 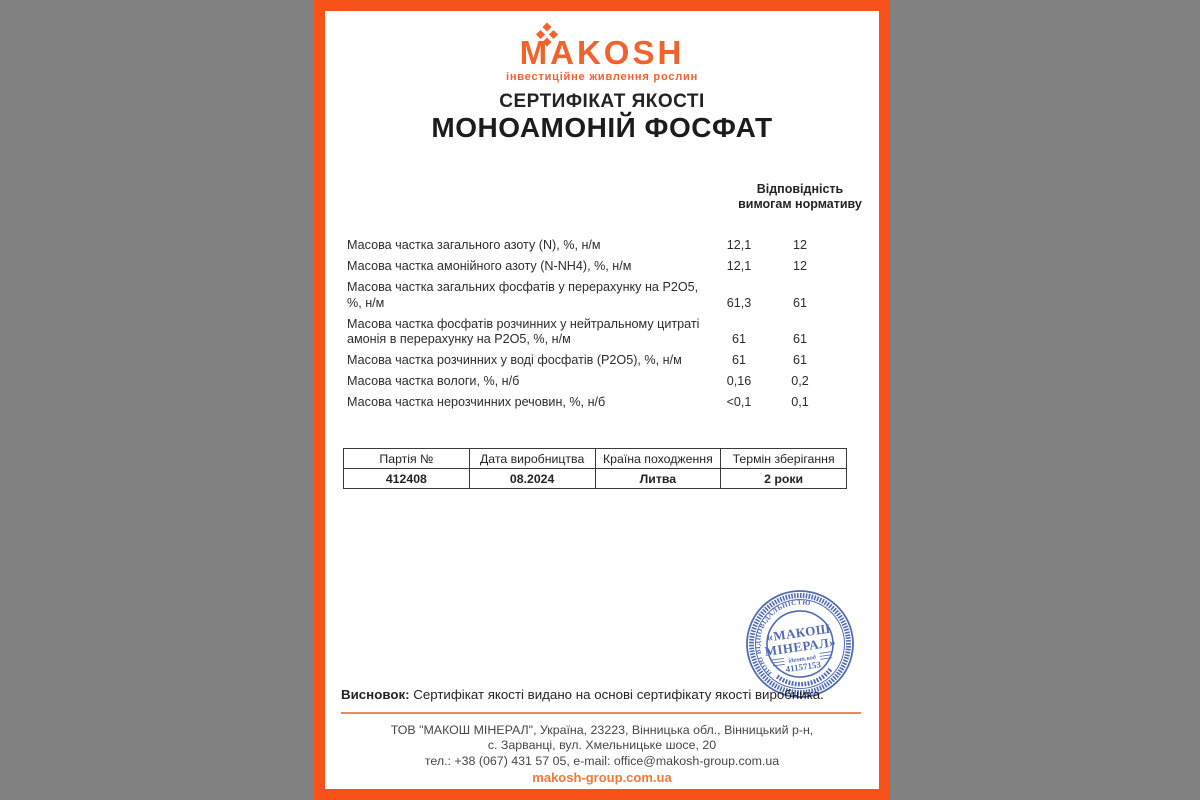 What do you see at coordinates (602, 777) in the screenshot?
I see `footer-website-link: makosh-group.com.ua` at bounding box center [602, 777].